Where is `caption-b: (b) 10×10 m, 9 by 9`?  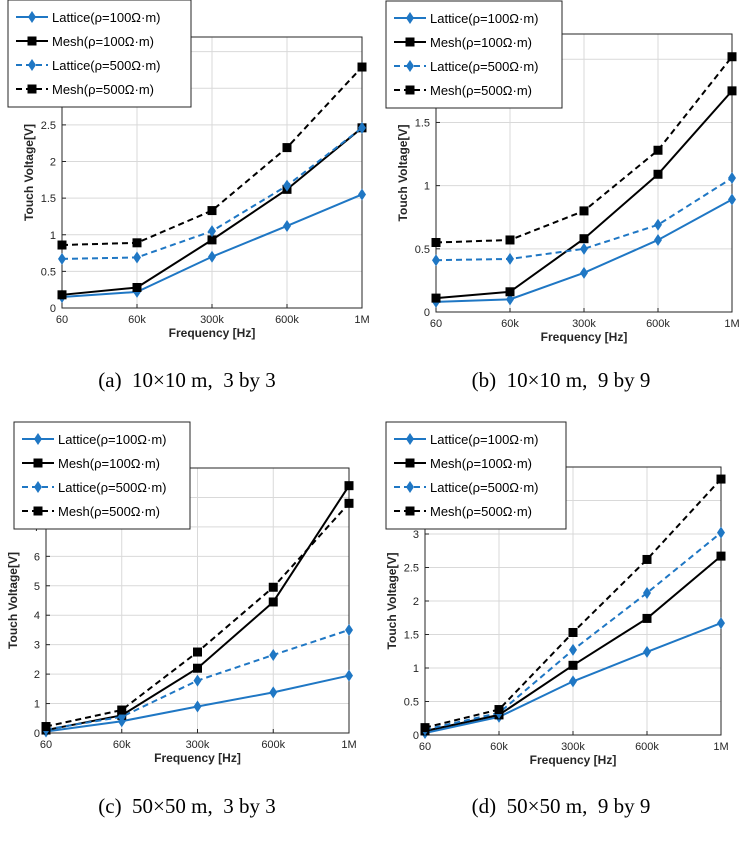 caption-b: (b) 10×10 m, 9 by 9 is located at coordinates (561, 380).